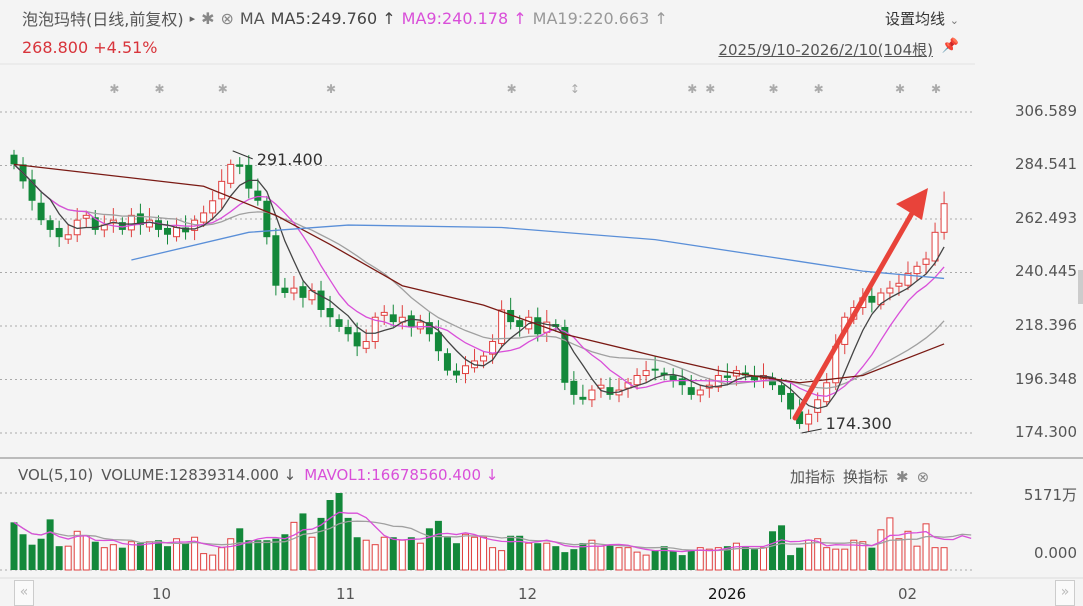 The image size is (1083, 606). I want to click on mavol1-value: MAVOL1:16678560.400 ↓, so click(401, 475).